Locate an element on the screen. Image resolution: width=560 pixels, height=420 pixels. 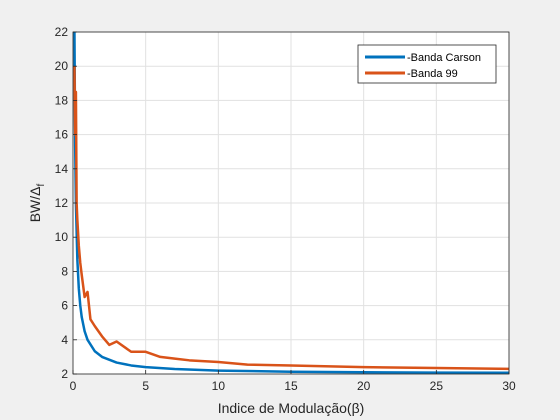
x-axis-ticks: 0 5 10 15 20 25 30 is located at coordinates (293, 381).